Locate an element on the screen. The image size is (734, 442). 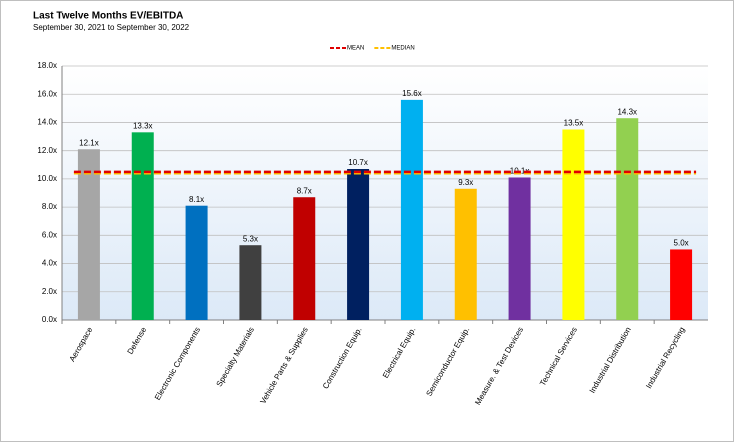
data-label: 8.1x is located at coordinates (196, 199).